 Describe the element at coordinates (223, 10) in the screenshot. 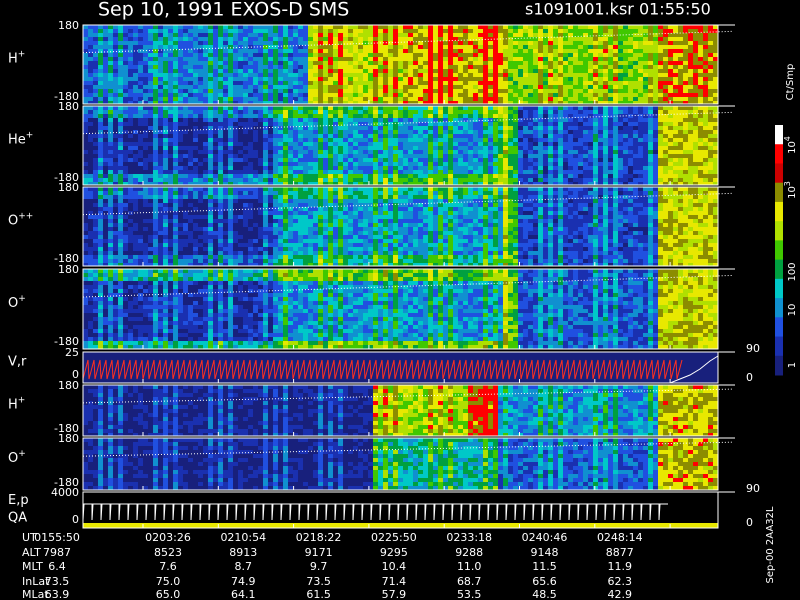

I see `title: Sep 10, 1991 EXOS-D SMS` at that location.